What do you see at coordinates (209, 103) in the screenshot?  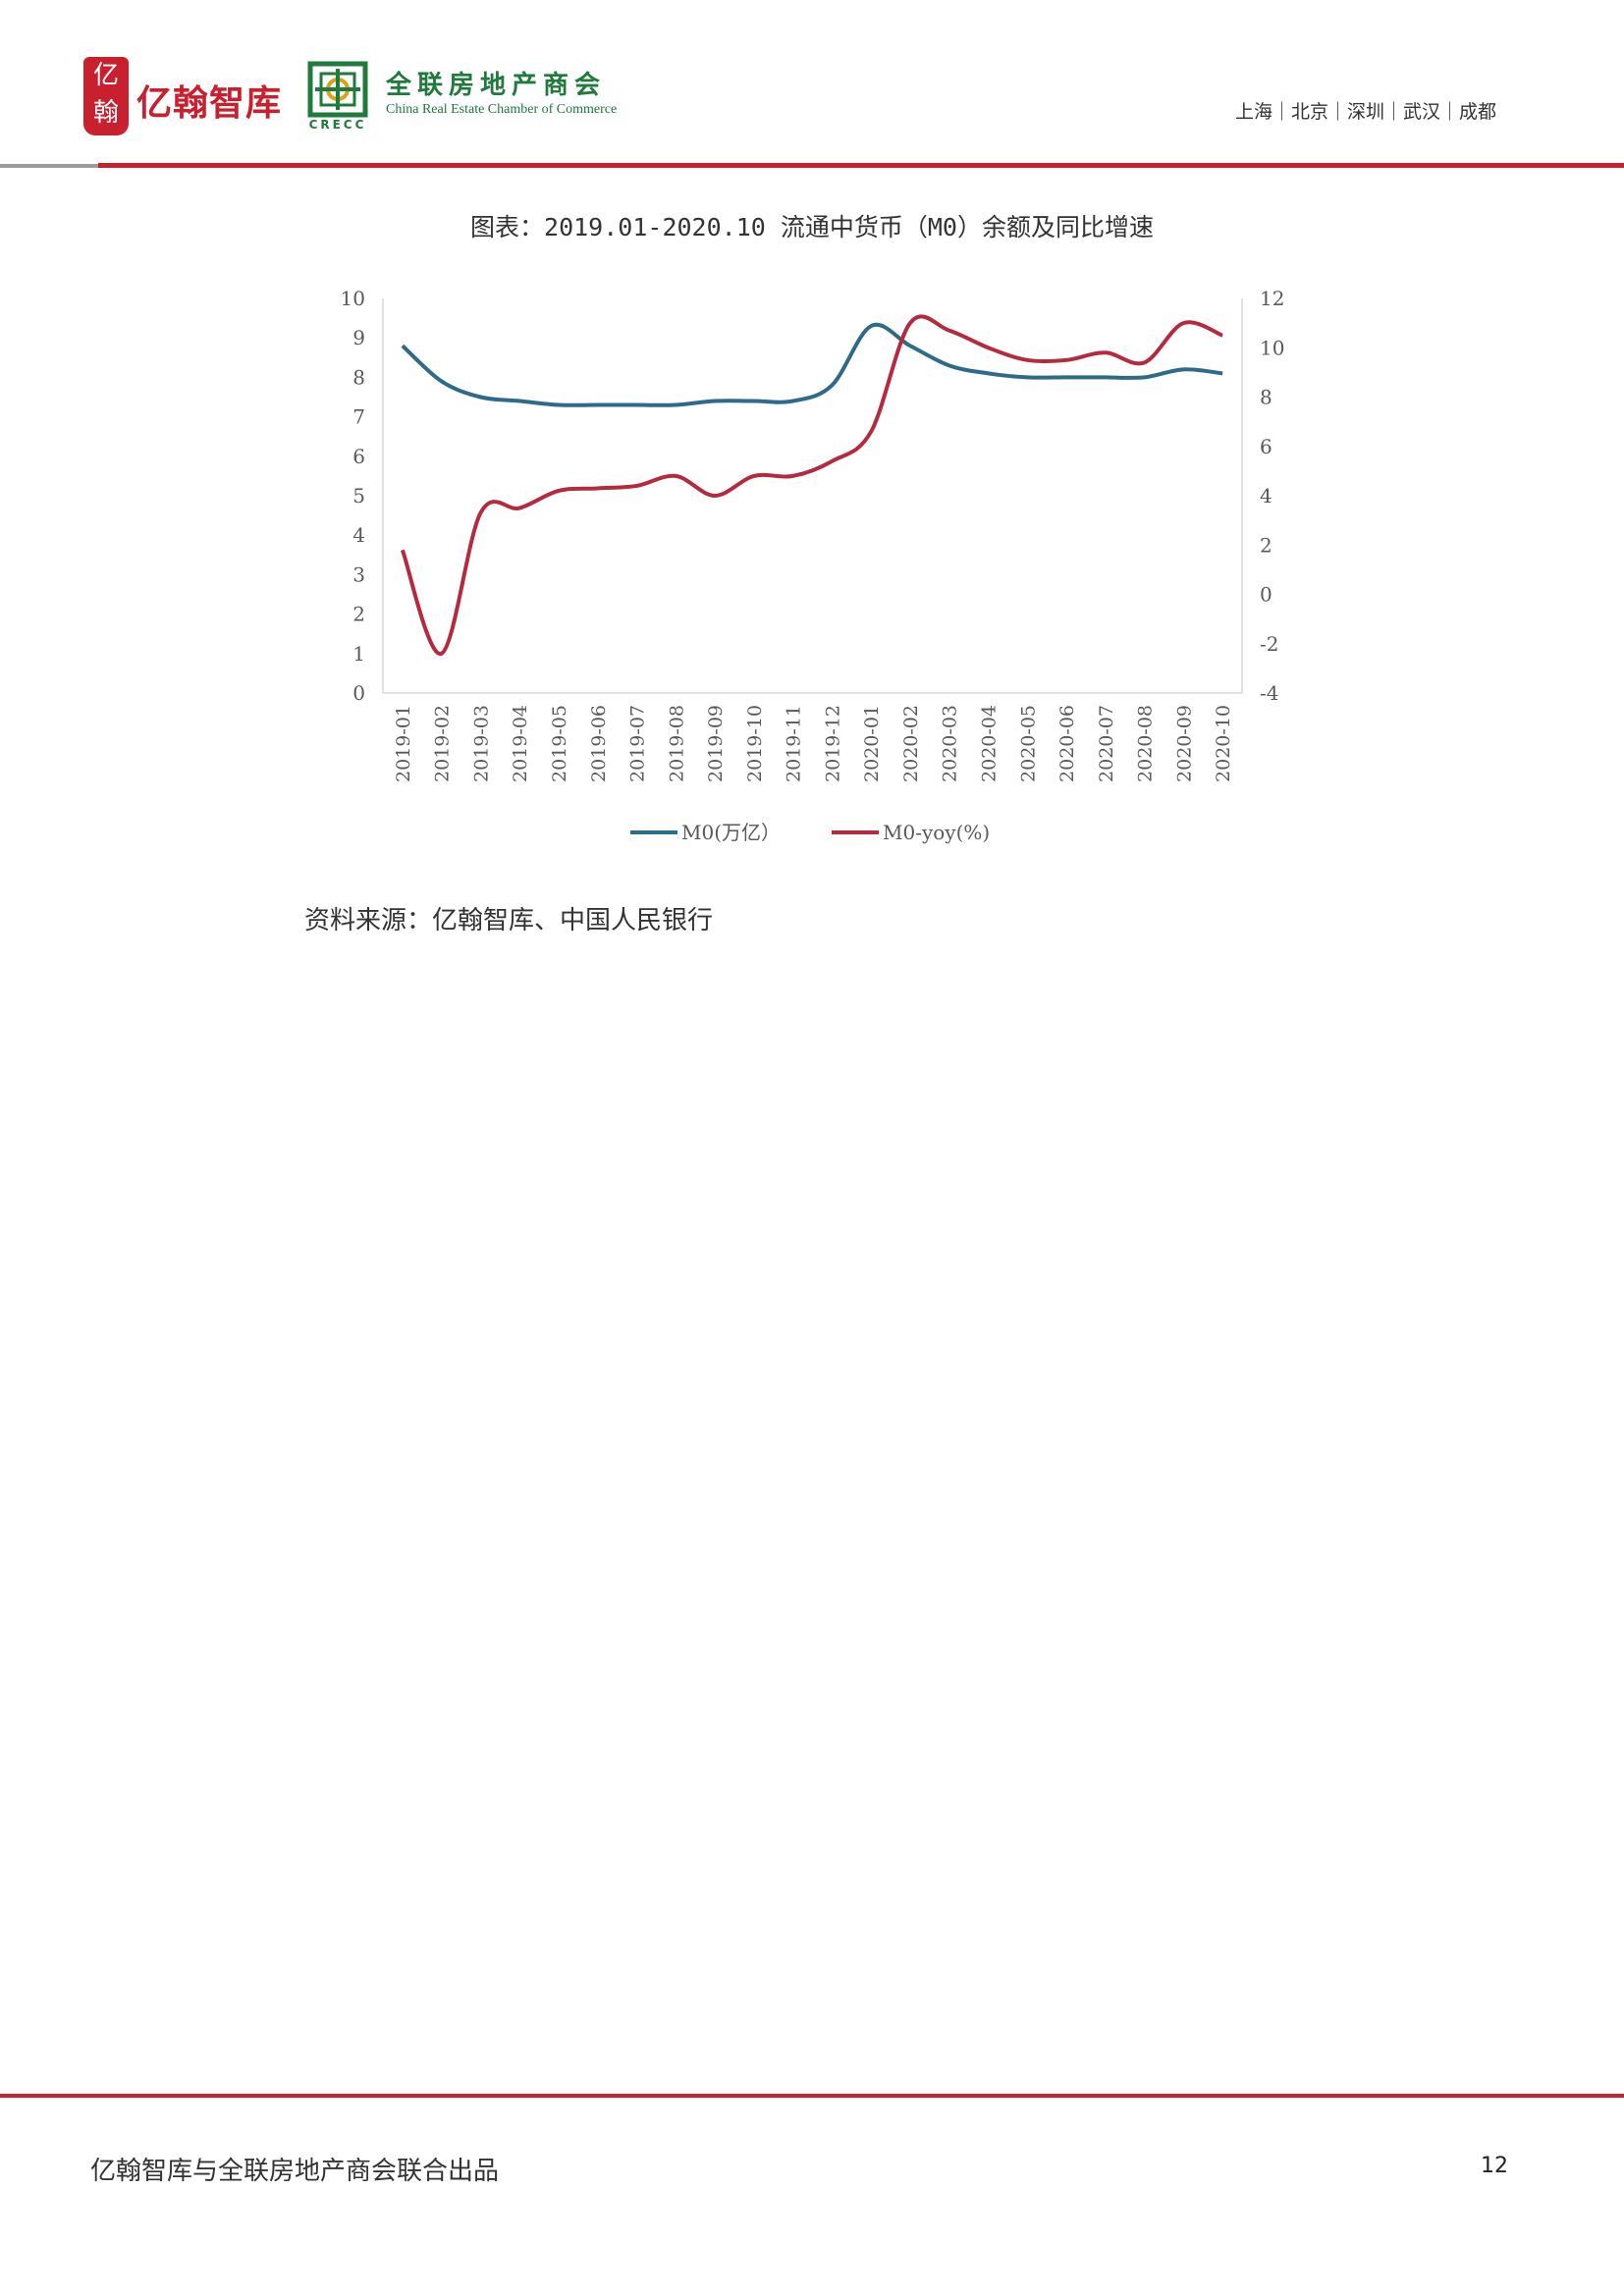 I see `yihan-brand-text: 亿翰智库` at bounding box center [209, 103].